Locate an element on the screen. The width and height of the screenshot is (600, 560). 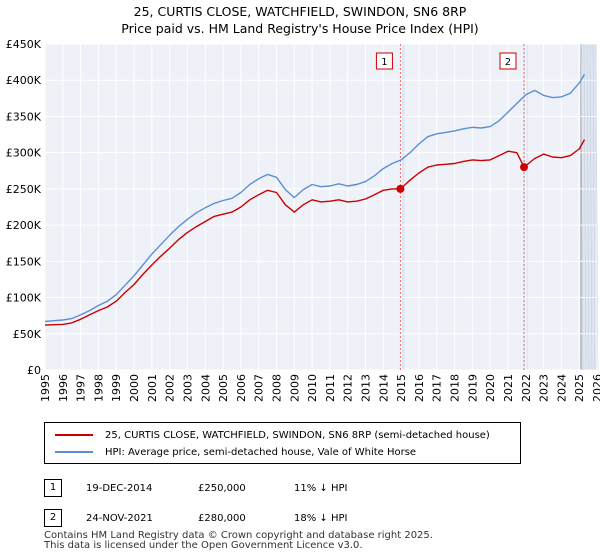
x-tick-label: 2021 is located at coordinates (508, 388).